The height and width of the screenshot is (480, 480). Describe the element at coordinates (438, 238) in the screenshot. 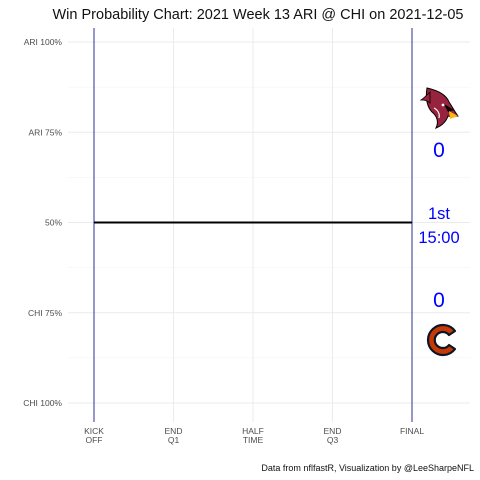

I see `game-clock: 15:00` at that location.